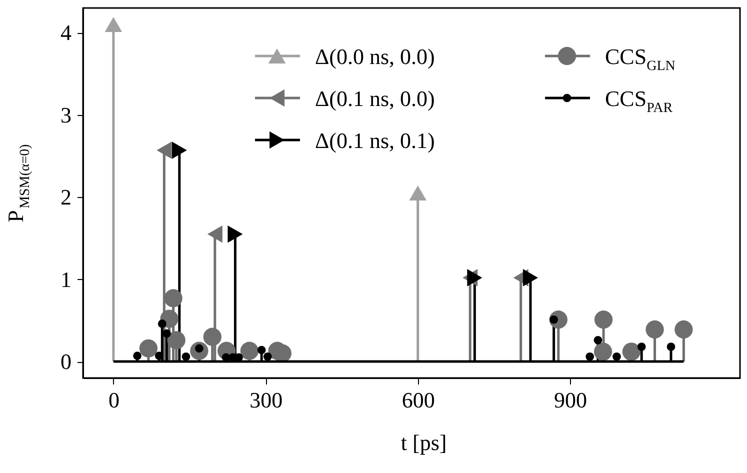 This screenshot has width=747, height=473. What do you see at coordinates (66, 33) in the screenshot?
I see `y-tick-label: 4` at bounding box center [66, 33].